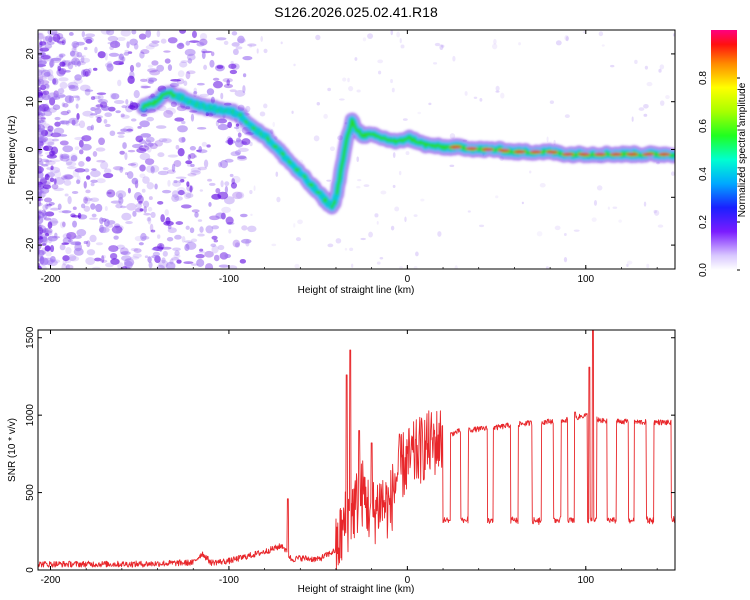 This screenshot has height=600, width=750. Describe the element at coordinates (222, 110) in the screenshot. I see `ridge-blob` at that location.